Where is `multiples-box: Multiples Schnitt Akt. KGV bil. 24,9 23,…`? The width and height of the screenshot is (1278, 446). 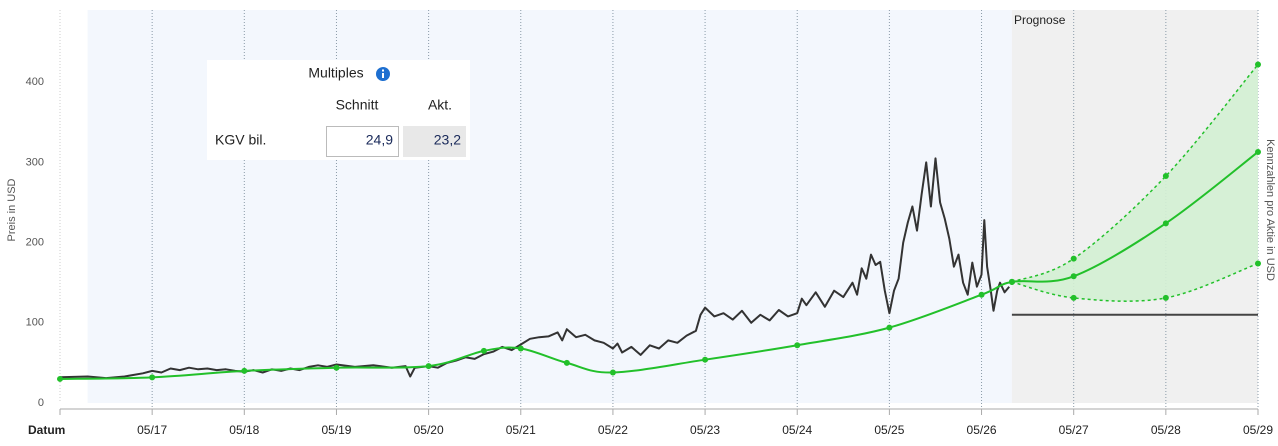 multiples-box: Multiples Schnitt Akt. KGV bil. 24,9 23,… is located at coordinates (338, 110).